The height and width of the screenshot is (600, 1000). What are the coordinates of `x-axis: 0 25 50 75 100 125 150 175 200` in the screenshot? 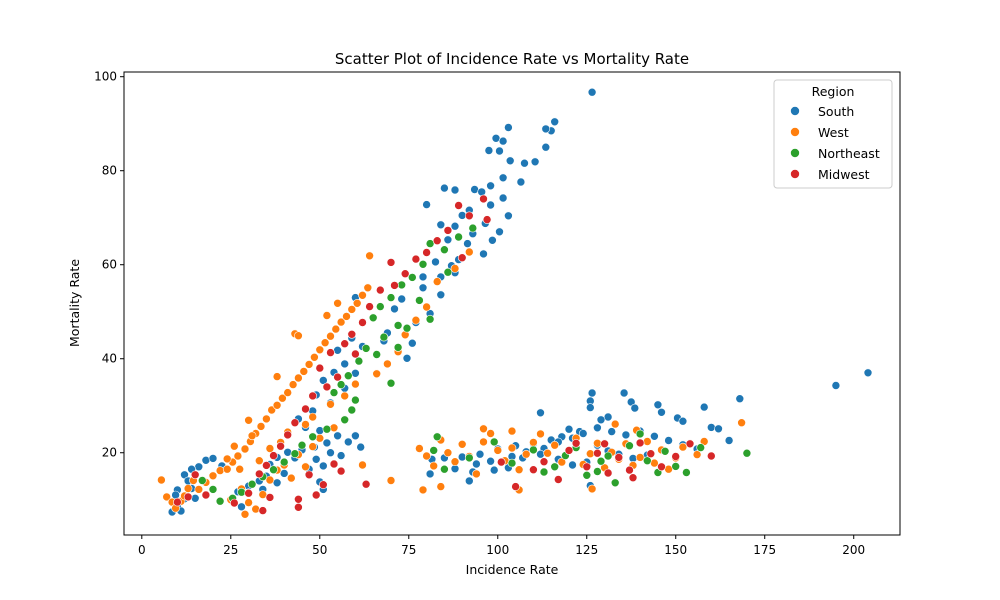 It's located at (501, 546).